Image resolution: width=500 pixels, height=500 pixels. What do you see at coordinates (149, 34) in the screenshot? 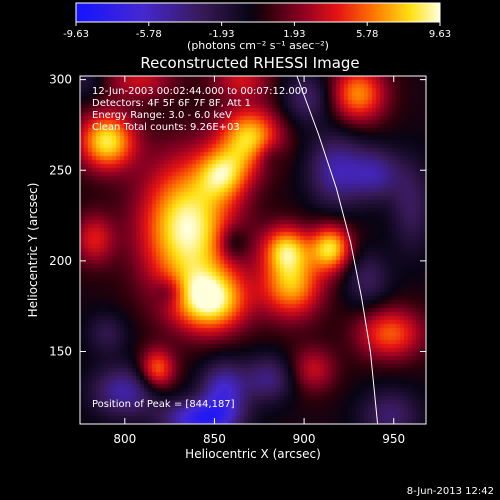
I see `colorbar-tick-label: -5.78` at bounding box center [149, 34].